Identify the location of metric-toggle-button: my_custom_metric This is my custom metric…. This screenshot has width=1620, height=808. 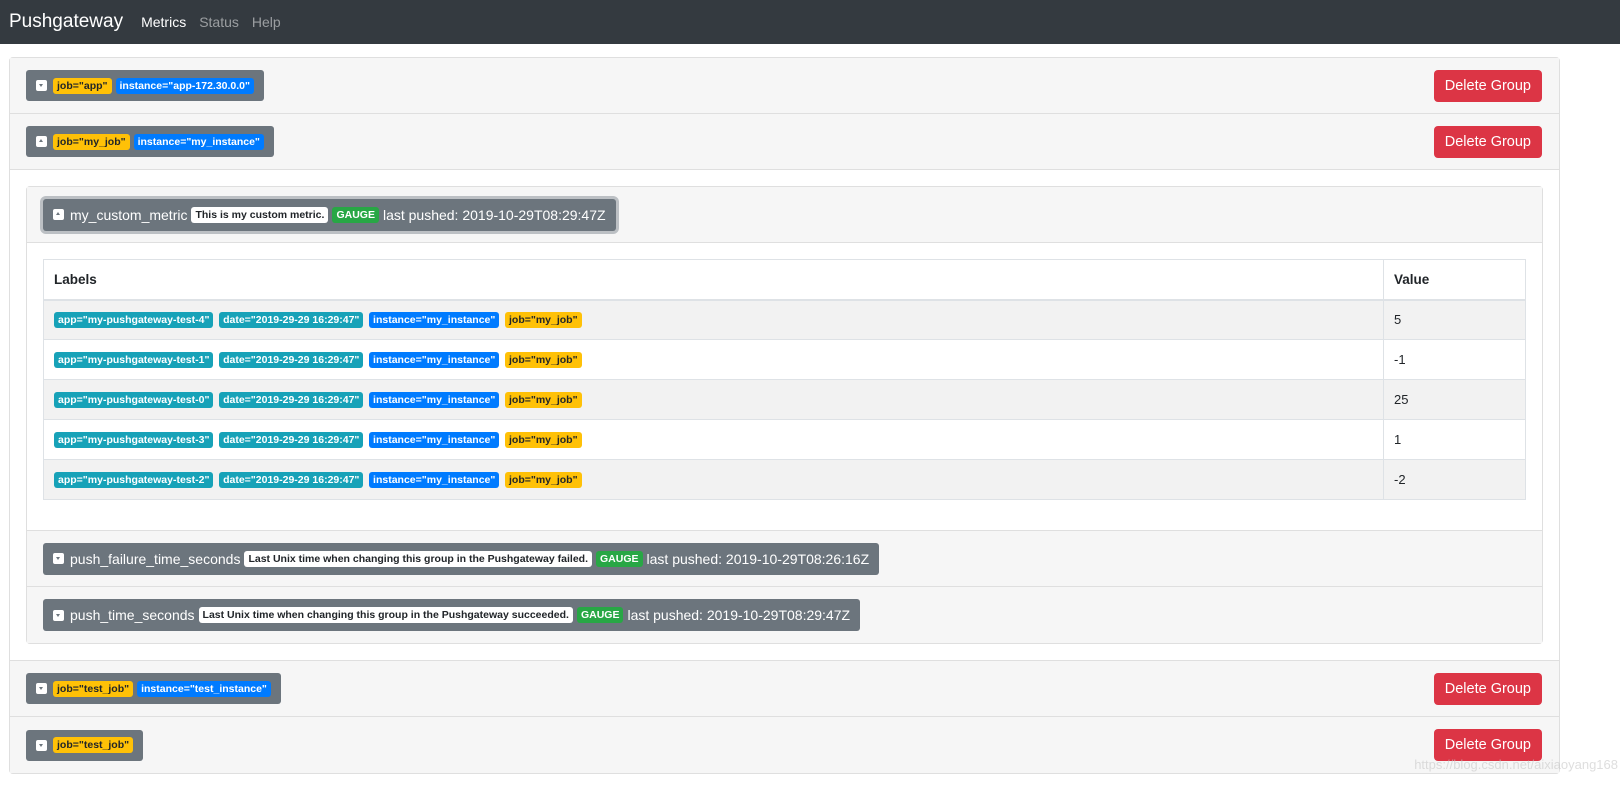
(329, 214).